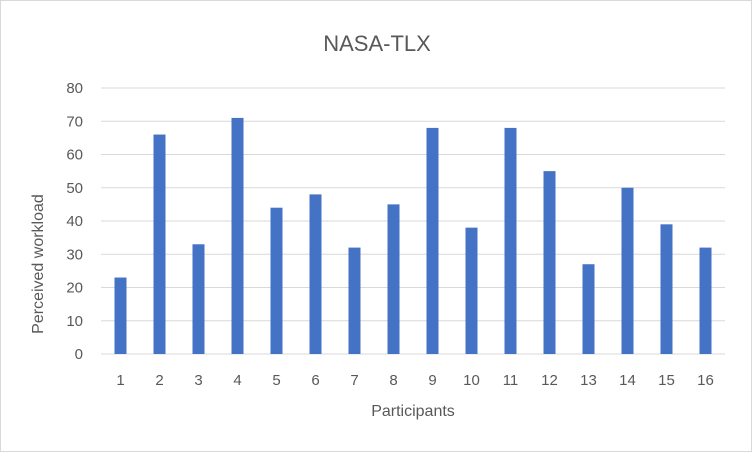 This screenshot has width=752, height=453. I want to click on x-tick-label: 4, so click(237, 380).